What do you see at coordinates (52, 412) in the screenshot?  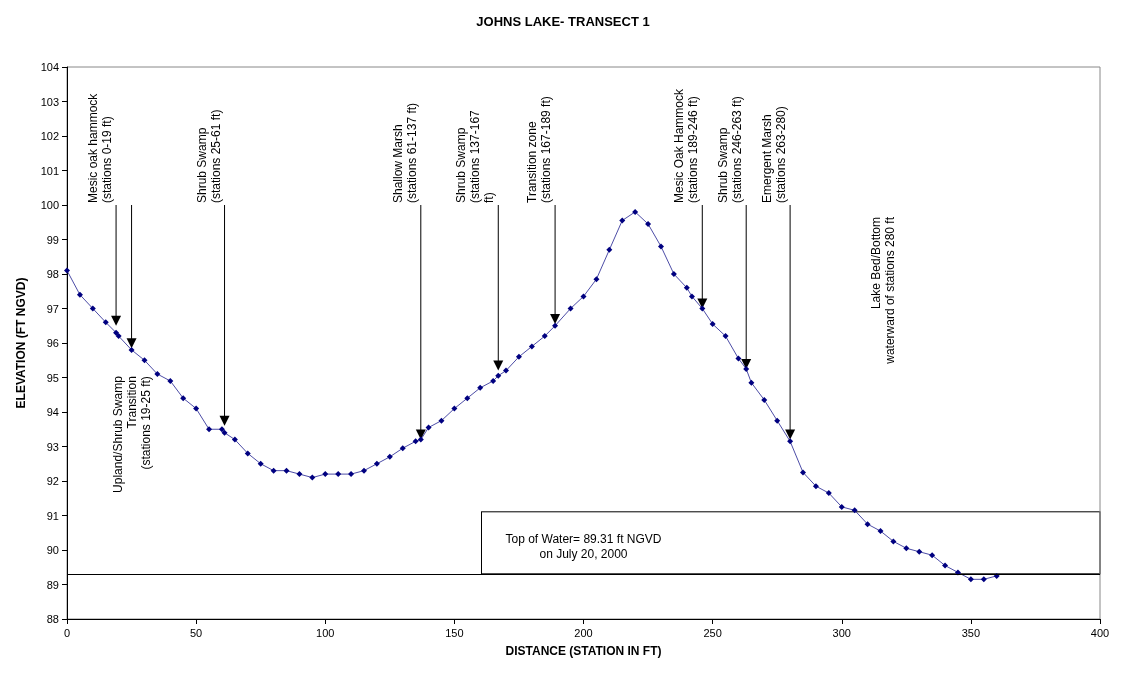 I see `y-tick-label: 94` at bounding box center [52, 412].